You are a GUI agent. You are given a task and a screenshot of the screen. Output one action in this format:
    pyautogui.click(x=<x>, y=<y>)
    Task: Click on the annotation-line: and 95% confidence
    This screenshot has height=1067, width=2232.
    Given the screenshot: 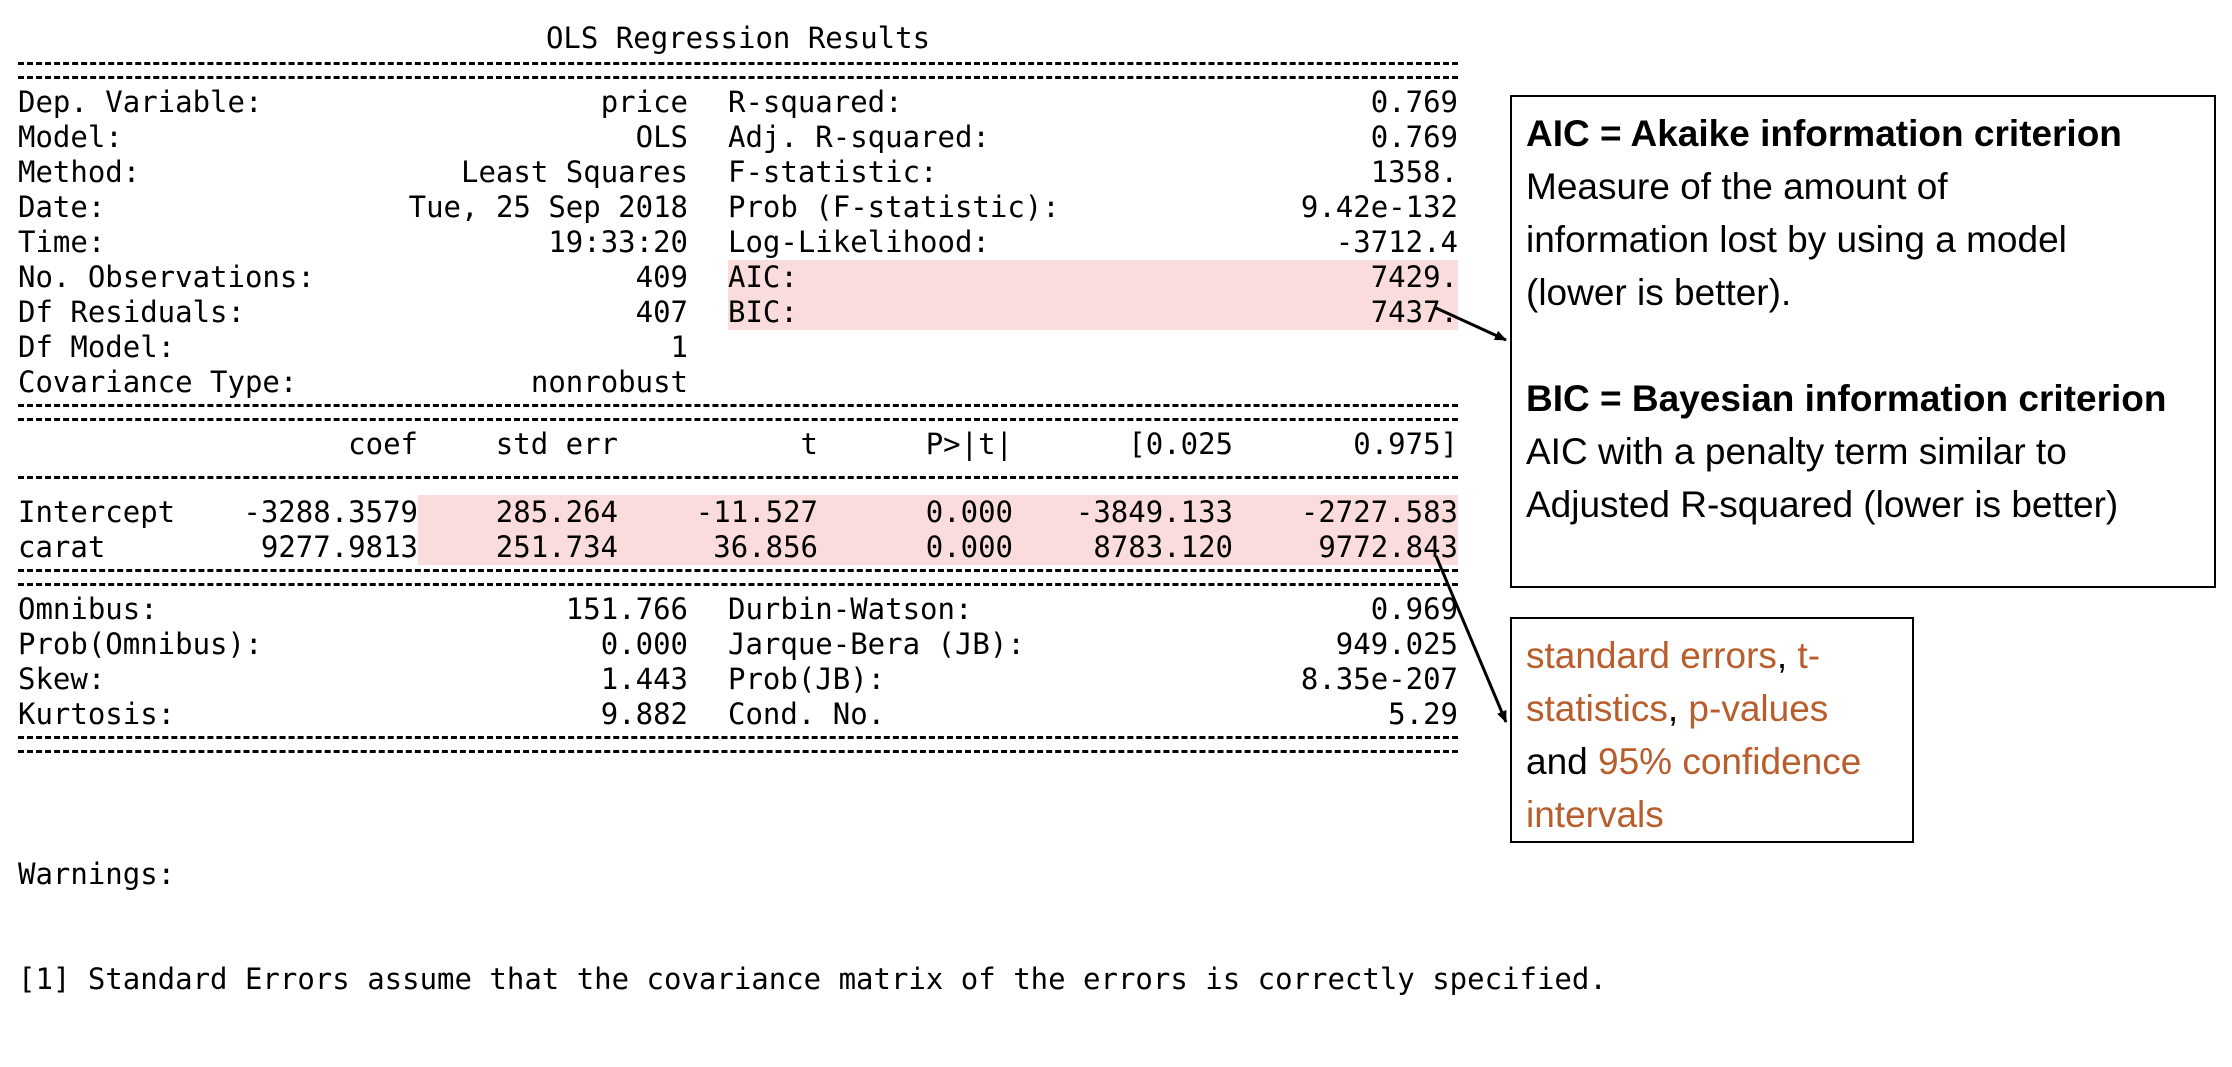 What is the action you would take?
    pyautogui.click(x=1694, y=761)
    